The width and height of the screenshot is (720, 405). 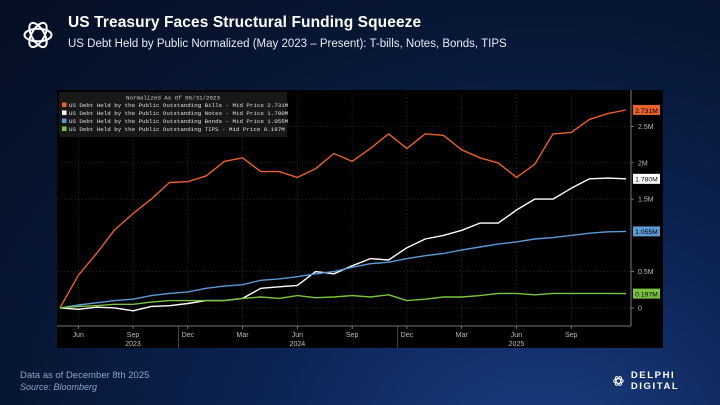 I want to click on y-tick-label: 0, so click(x=640, y=308).